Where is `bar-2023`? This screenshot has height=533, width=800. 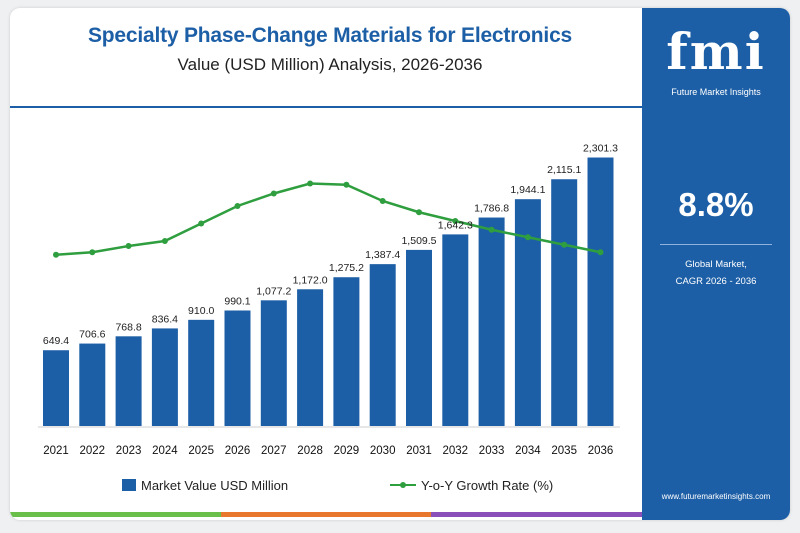 bar-2023 is located at coordinates (128, 381).